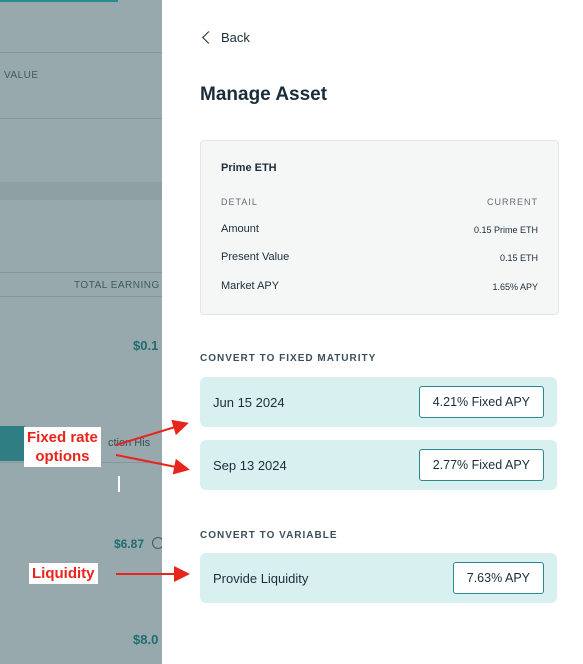 This screenshot has height=664, width=583. Describe the element at coordinates (288, 358) in the screenshot. I see `section-title-fixed-maturity: CONVERT TO FIXED MATURITY` at that location.